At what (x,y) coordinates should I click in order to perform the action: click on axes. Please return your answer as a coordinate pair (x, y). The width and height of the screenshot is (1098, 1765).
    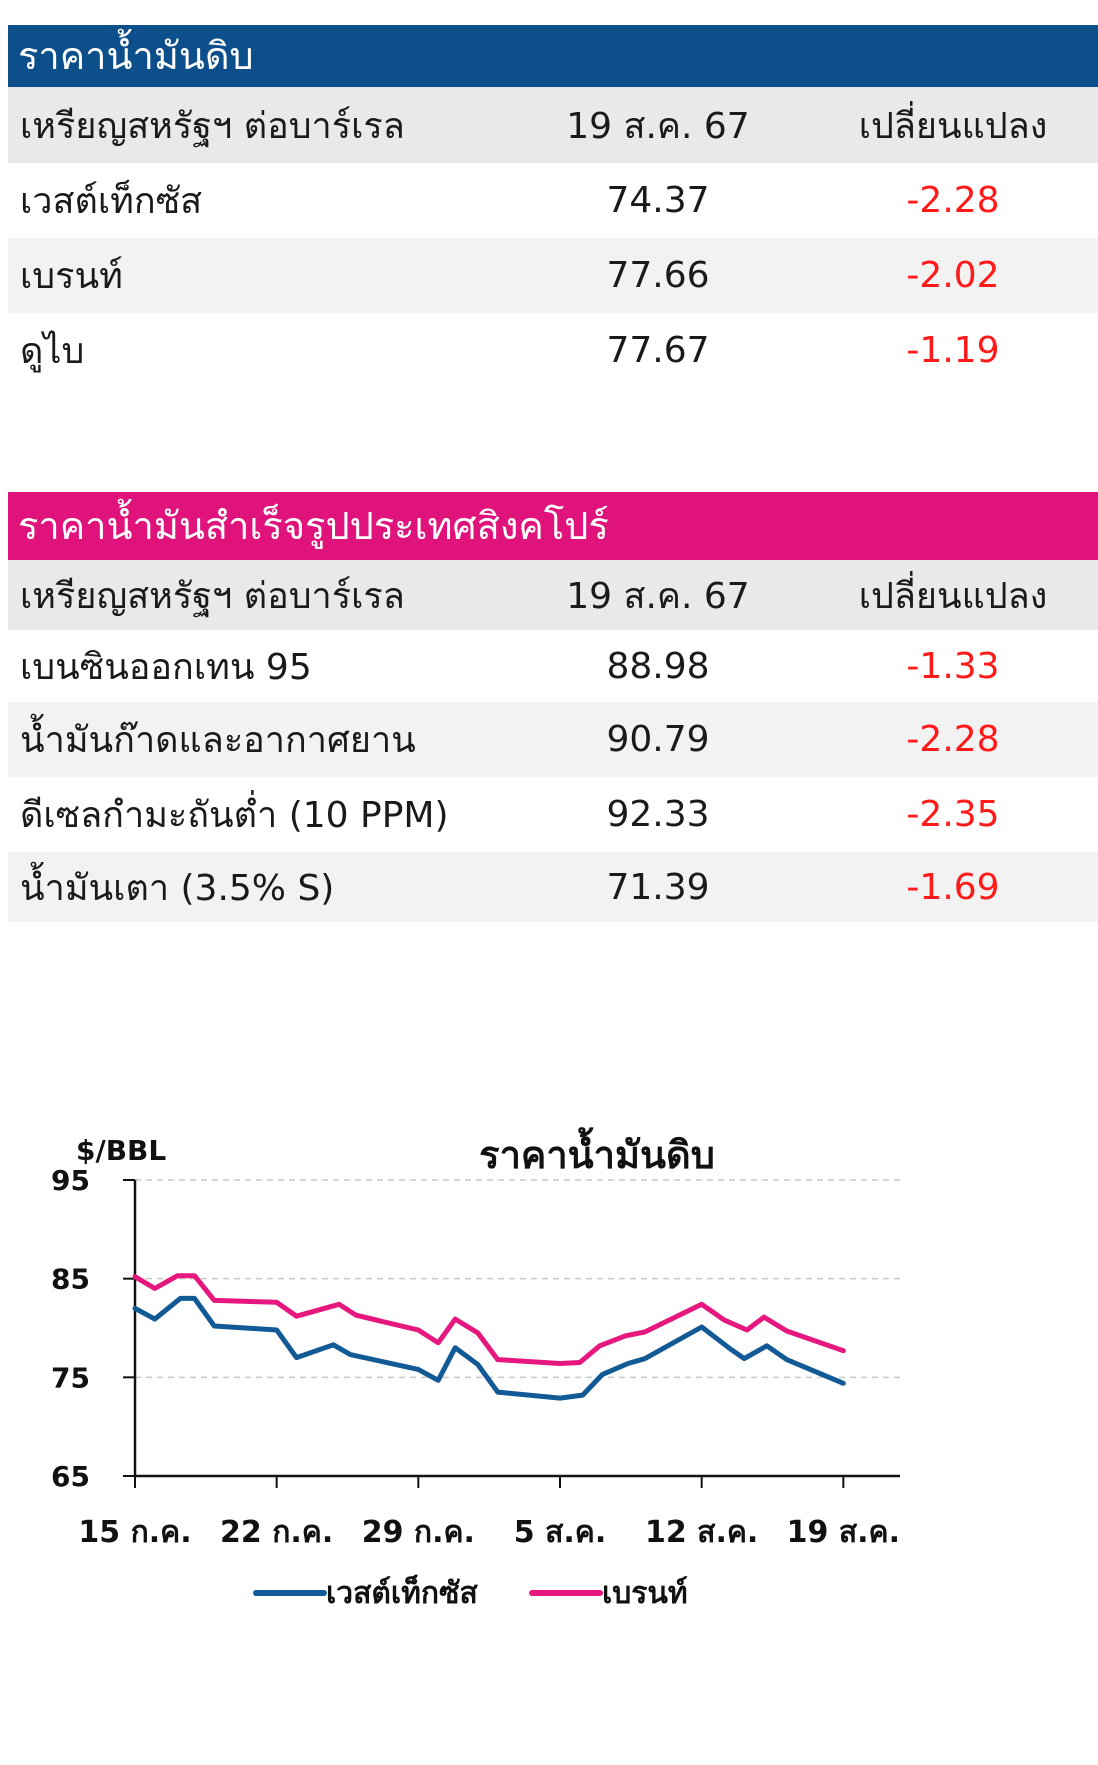
    Looking at the image, I should click on (511, 1333).